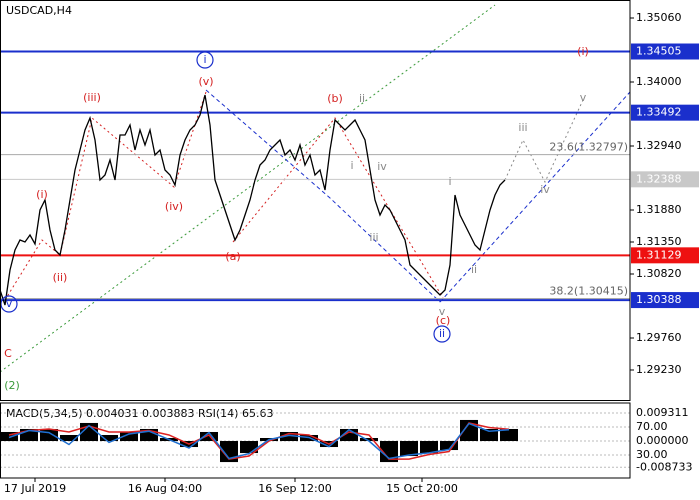 The width and height of the screenshot is (700, 500). Describe the element at coordinates (35, 488) in the screenshot. I see `x-tick-label: 17 Jul 2019` at that location.